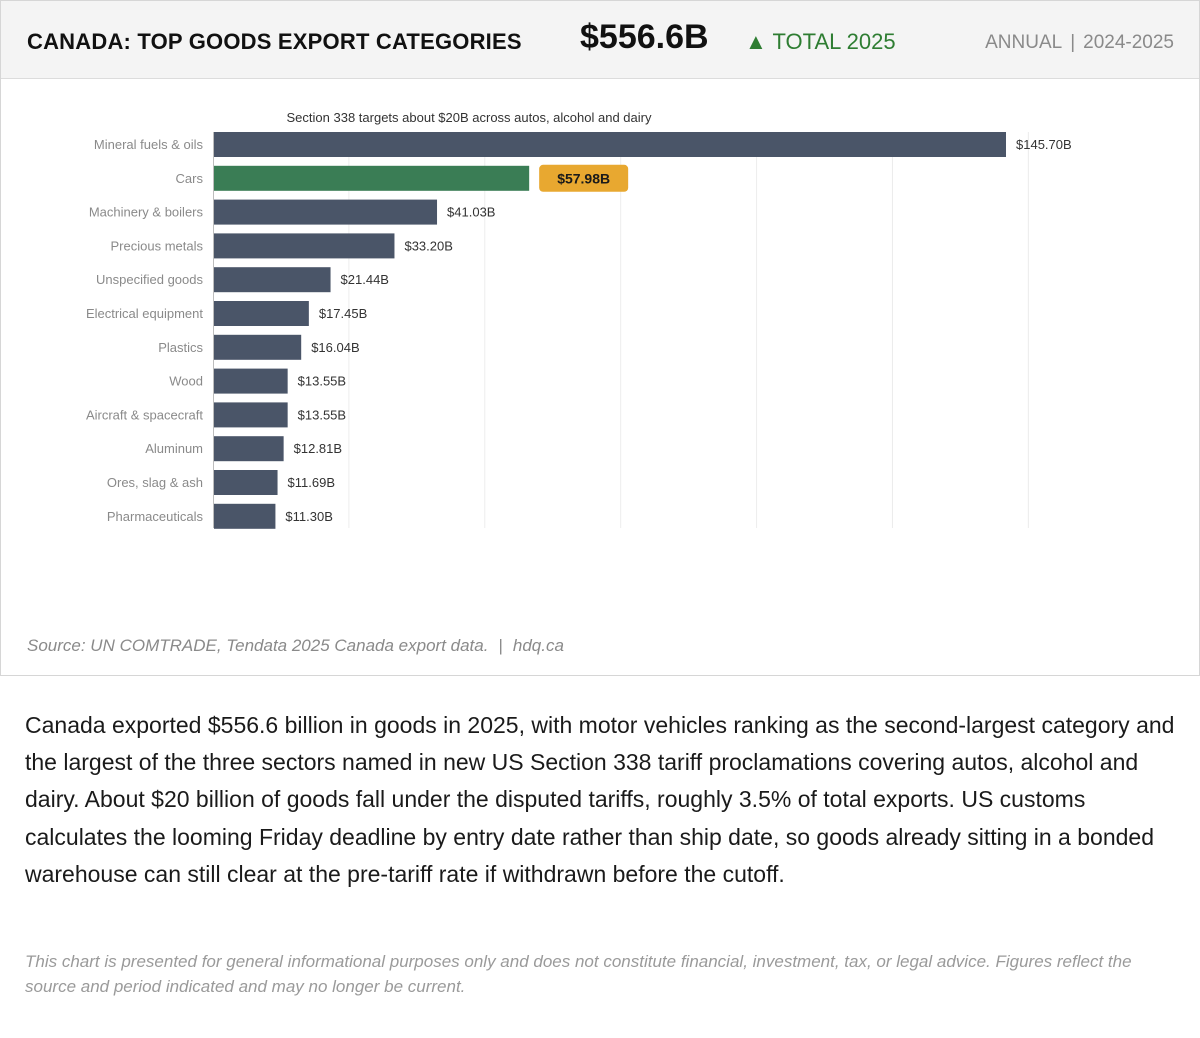 The image size is (1200, 1038). Describe the element at coordinates (372, 178) in the screenshot. I see `bar-highlight` at that location.